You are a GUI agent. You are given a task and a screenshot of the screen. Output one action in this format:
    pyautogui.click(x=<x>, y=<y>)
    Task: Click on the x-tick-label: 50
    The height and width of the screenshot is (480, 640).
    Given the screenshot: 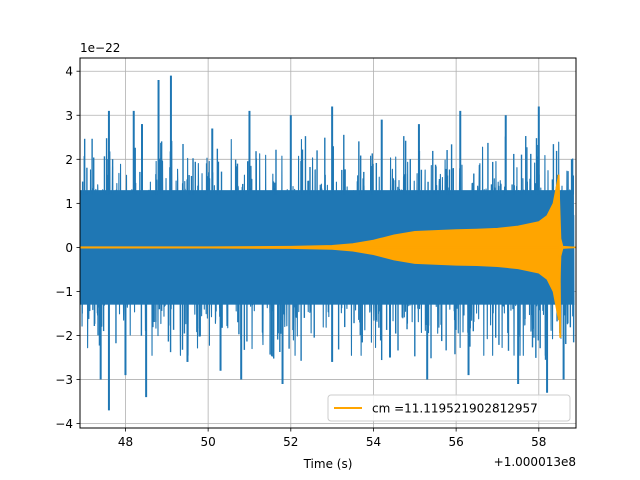 What is the action you would take?
    pyautogui.click(x=207, y=442)
    